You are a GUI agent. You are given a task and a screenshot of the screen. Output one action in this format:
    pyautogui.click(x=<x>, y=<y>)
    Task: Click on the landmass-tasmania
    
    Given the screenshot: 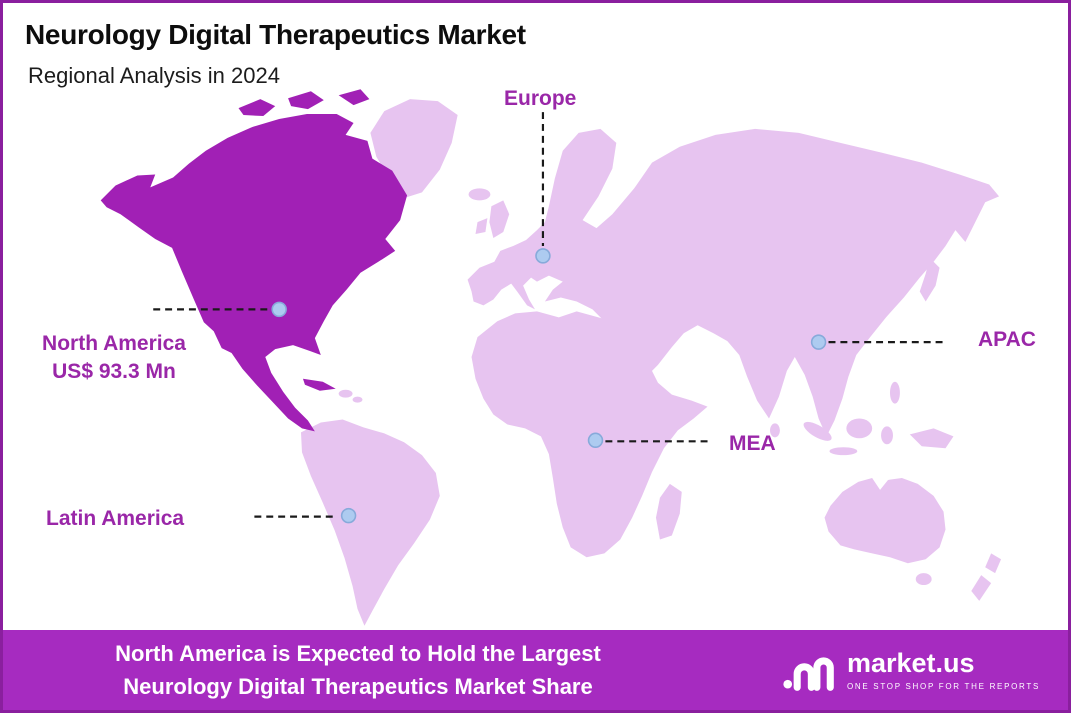 What is the action you would take?
    pyautogui.click(x=923, y=579)
    